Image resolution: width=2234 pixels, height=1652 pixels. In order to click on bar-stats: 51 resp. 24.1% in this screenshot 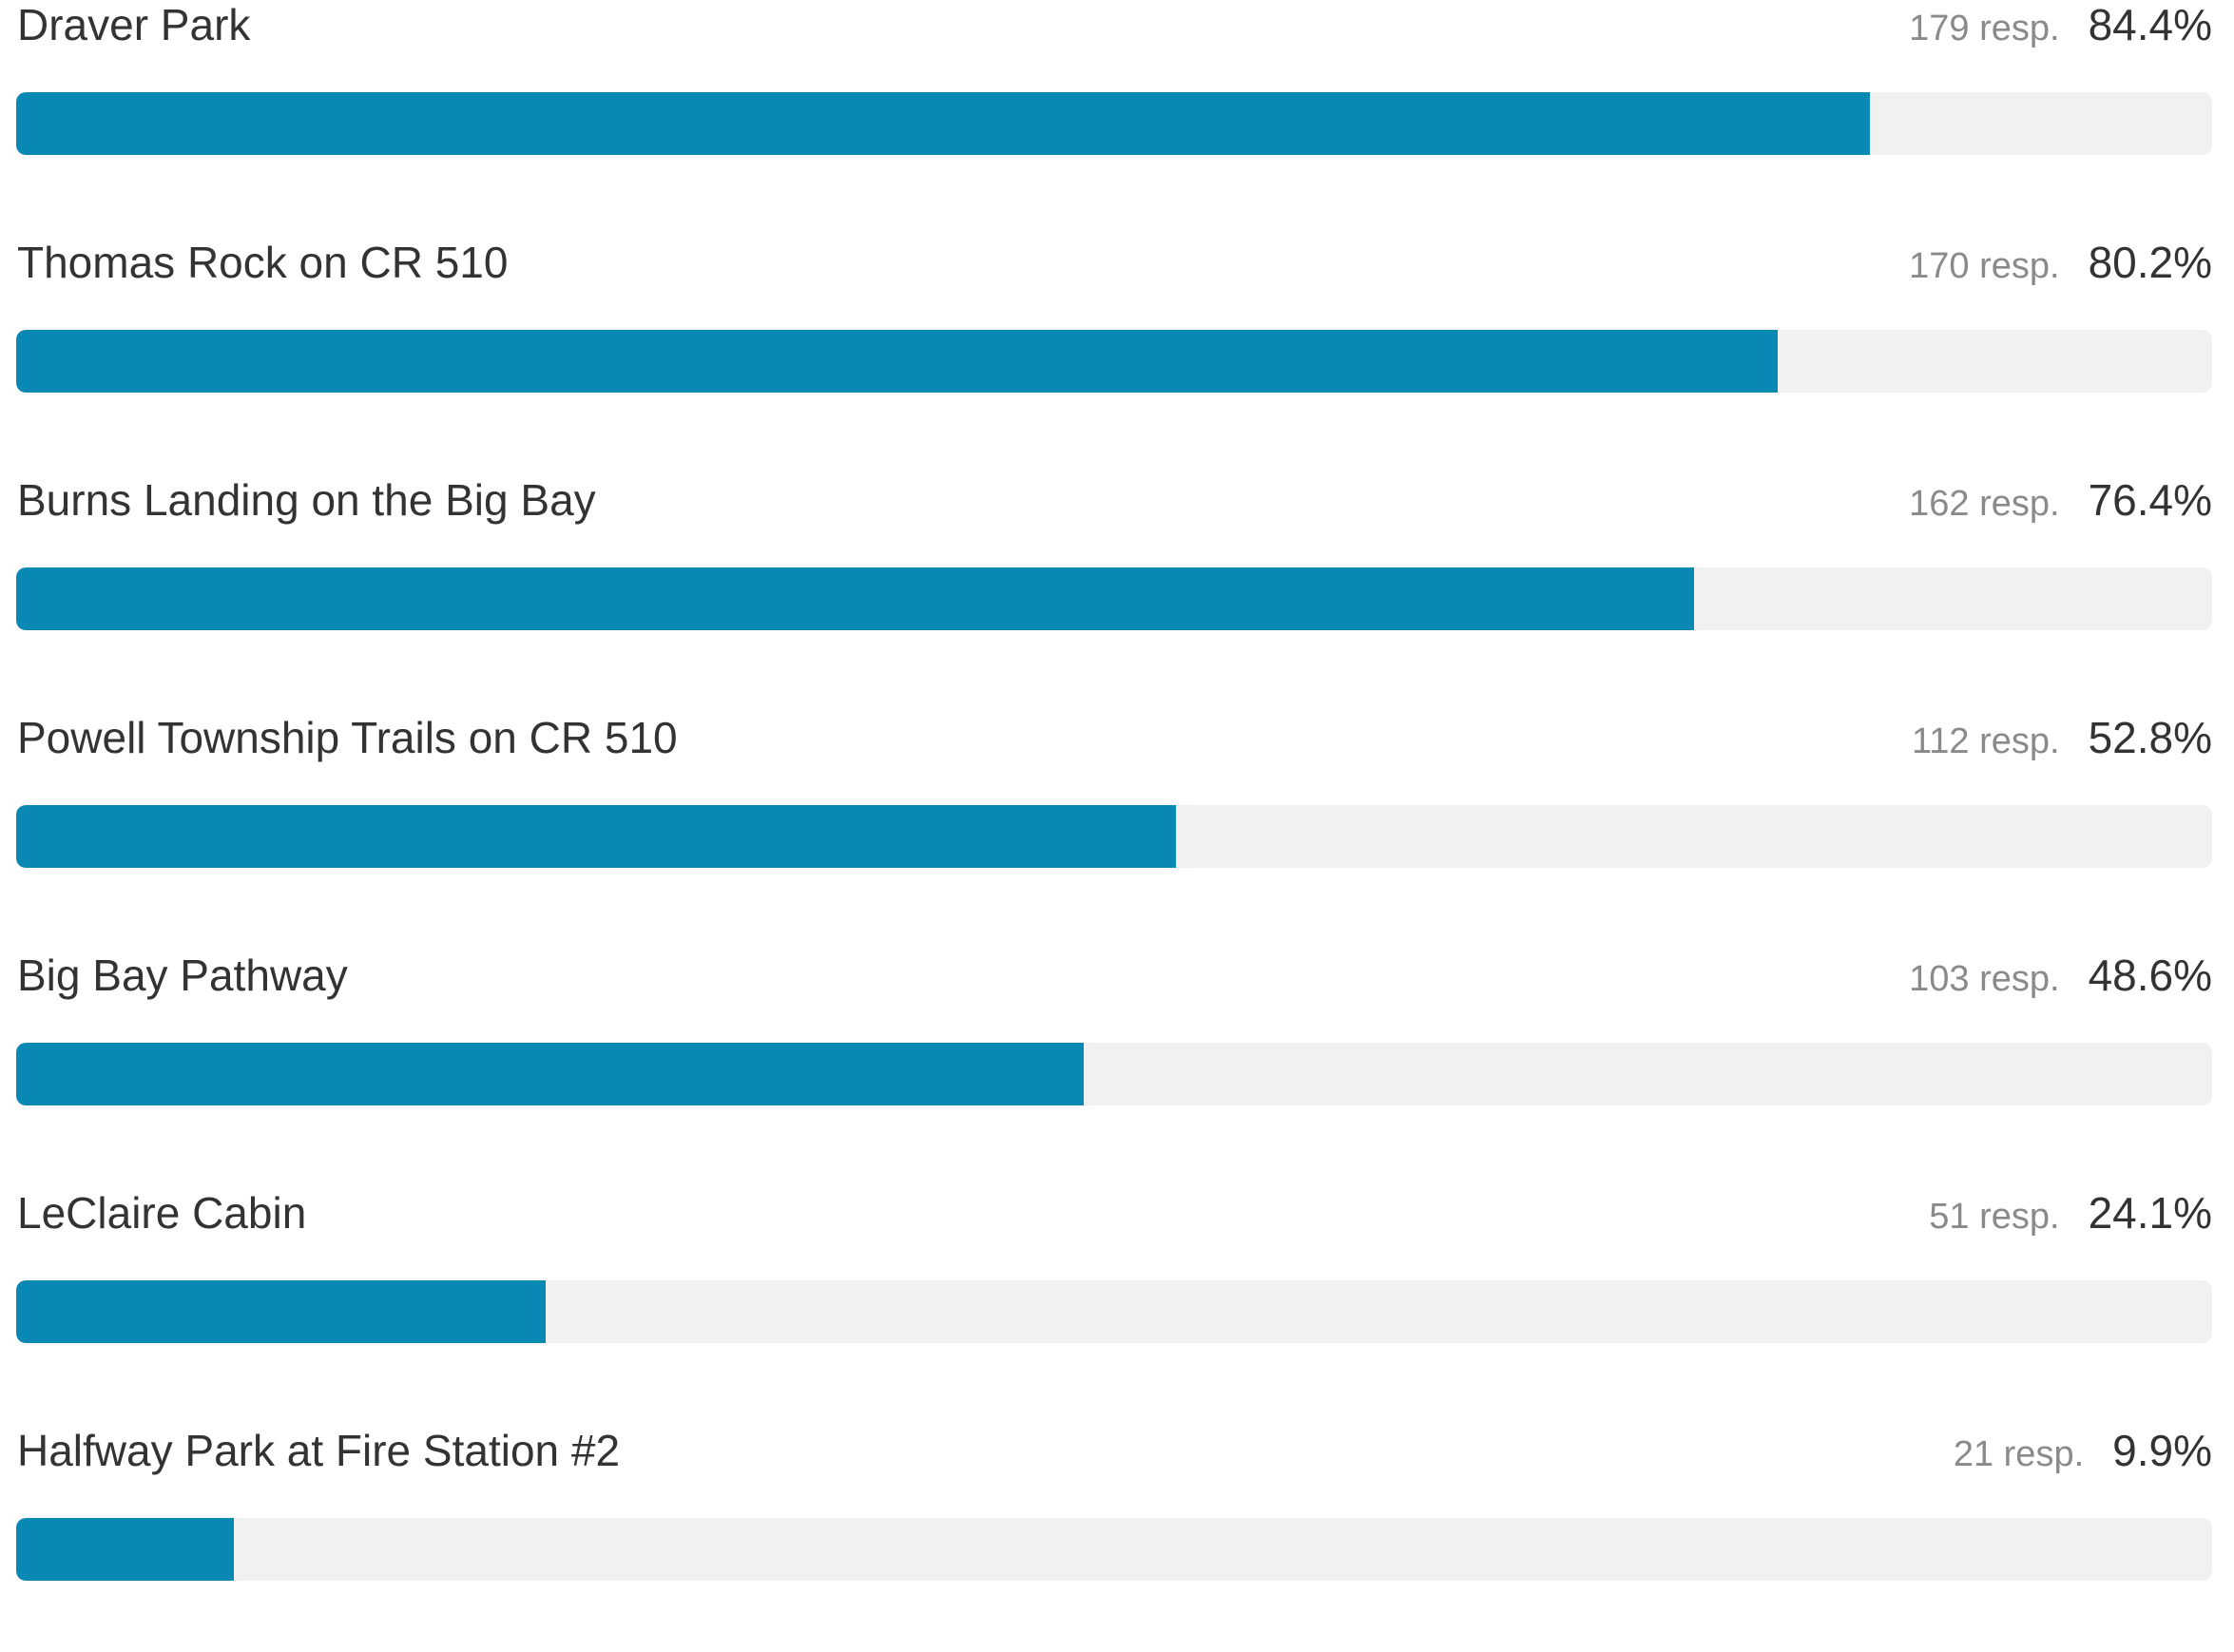, I will do `click(2070, 1218)`.